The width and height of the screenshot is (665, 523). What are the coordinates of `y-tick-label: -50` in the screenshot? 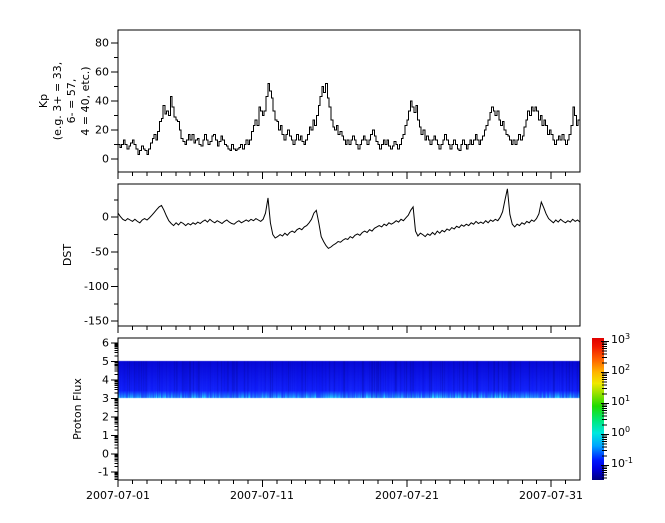 It's located at (100, 251).